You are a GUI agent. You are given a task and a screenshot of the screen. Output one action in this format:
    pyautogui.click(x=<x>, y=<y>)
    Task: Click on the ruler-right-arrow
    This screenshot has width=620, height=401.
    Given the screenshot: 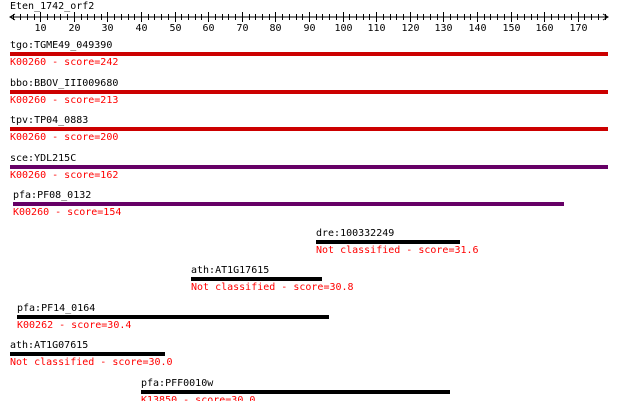 What is the action you would take?
    pyautogui.click(x=605, y=17)
    